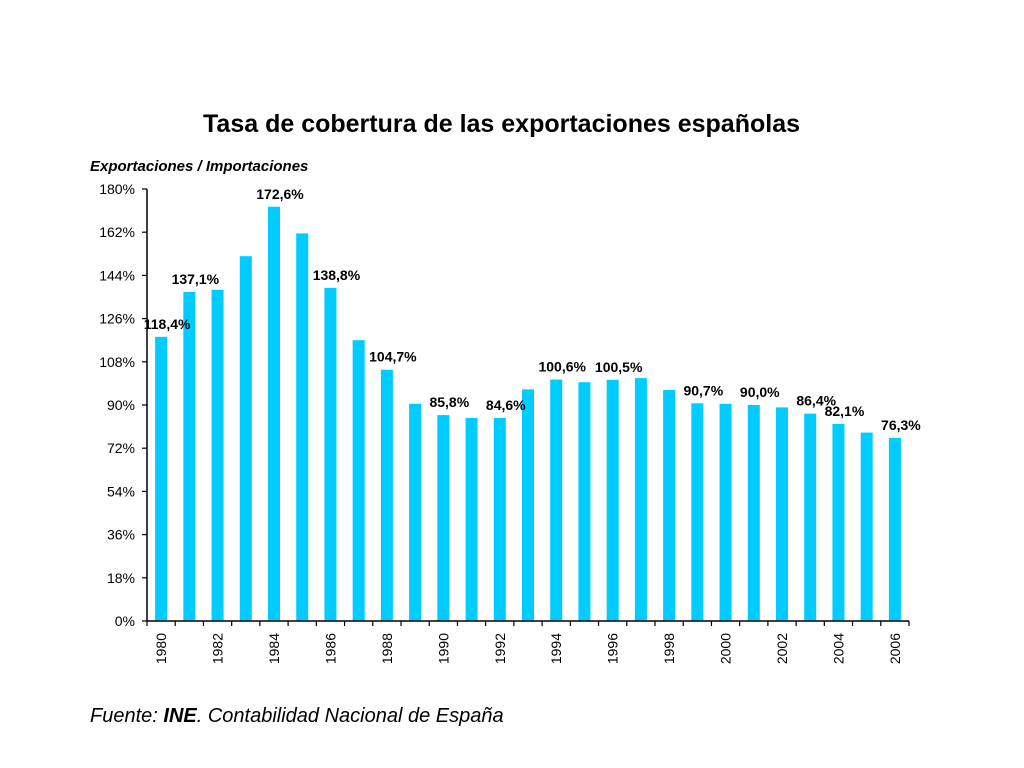 This screenshot has height=768, width=1024. I want to click on bar-1984, so click(274, 413).